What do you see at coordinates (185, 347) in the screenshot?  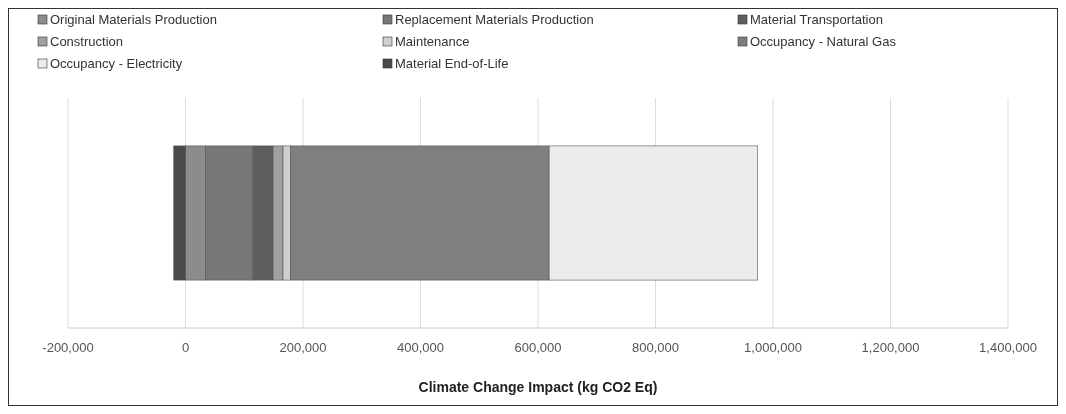 I see `x-tick-label: 0` at bounding box center [185, 347].